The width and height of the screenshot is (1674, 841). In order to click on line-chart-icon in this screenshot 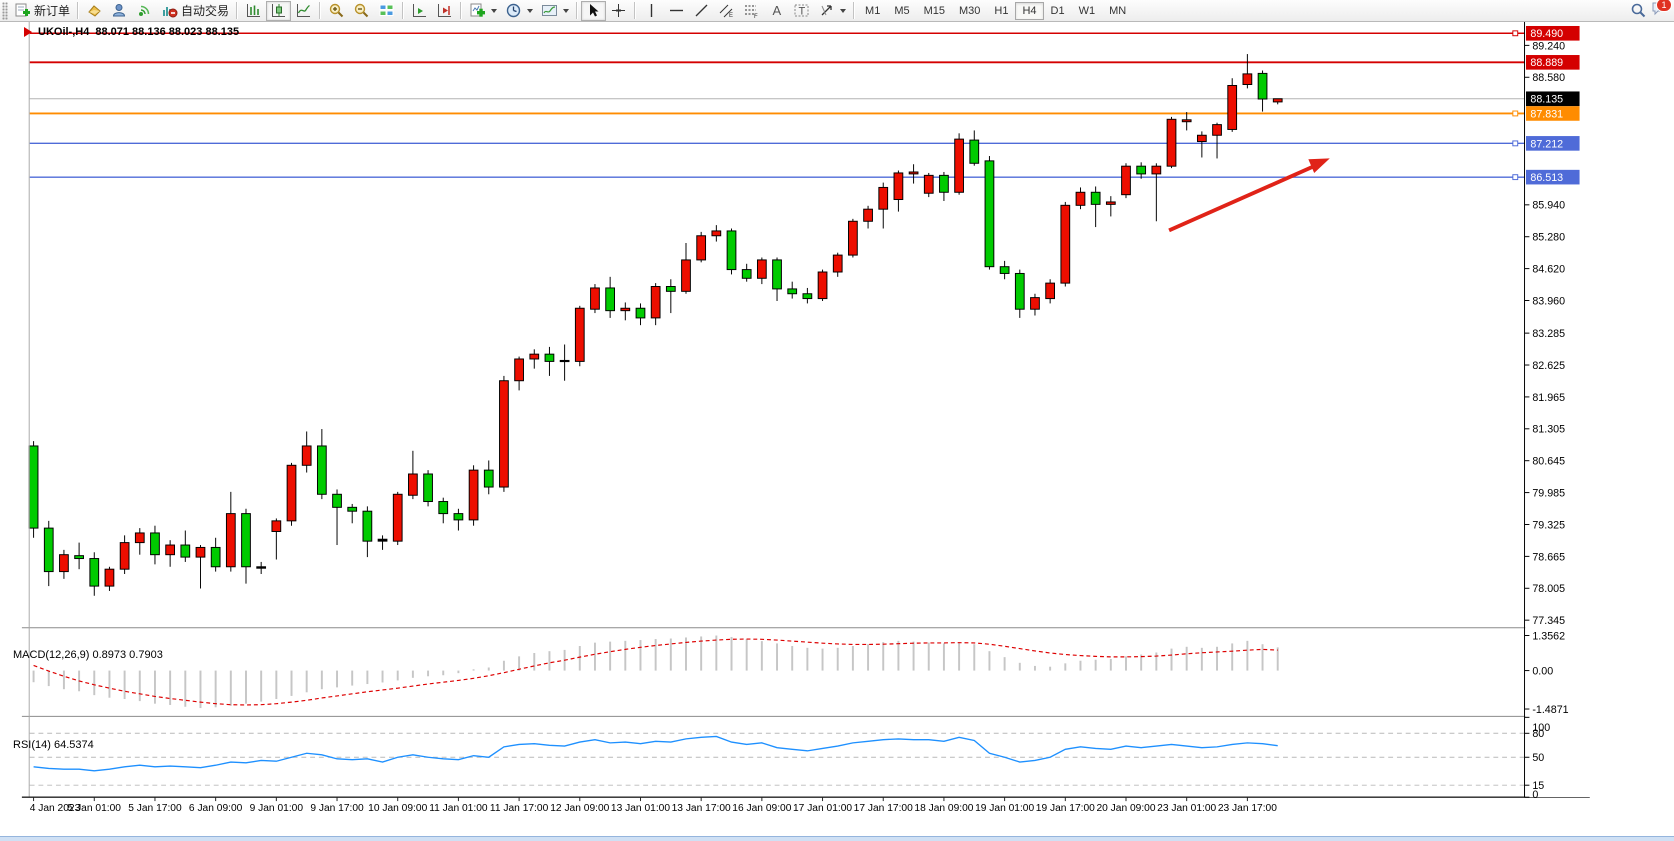, I will do `click(304, 10)`.